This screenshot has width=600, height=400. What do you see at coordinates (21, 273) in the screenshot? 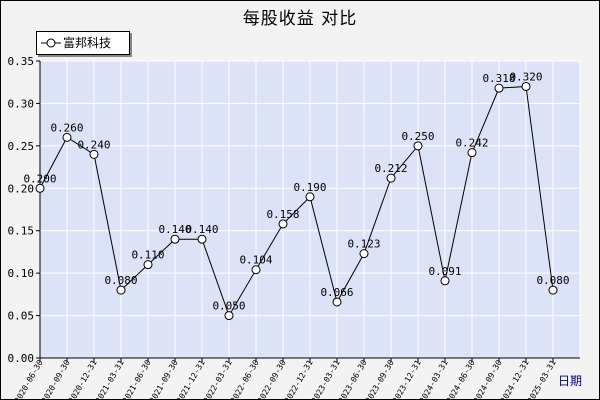
I see `y-tick-label: 0.10` at bounding box center [21, 273].